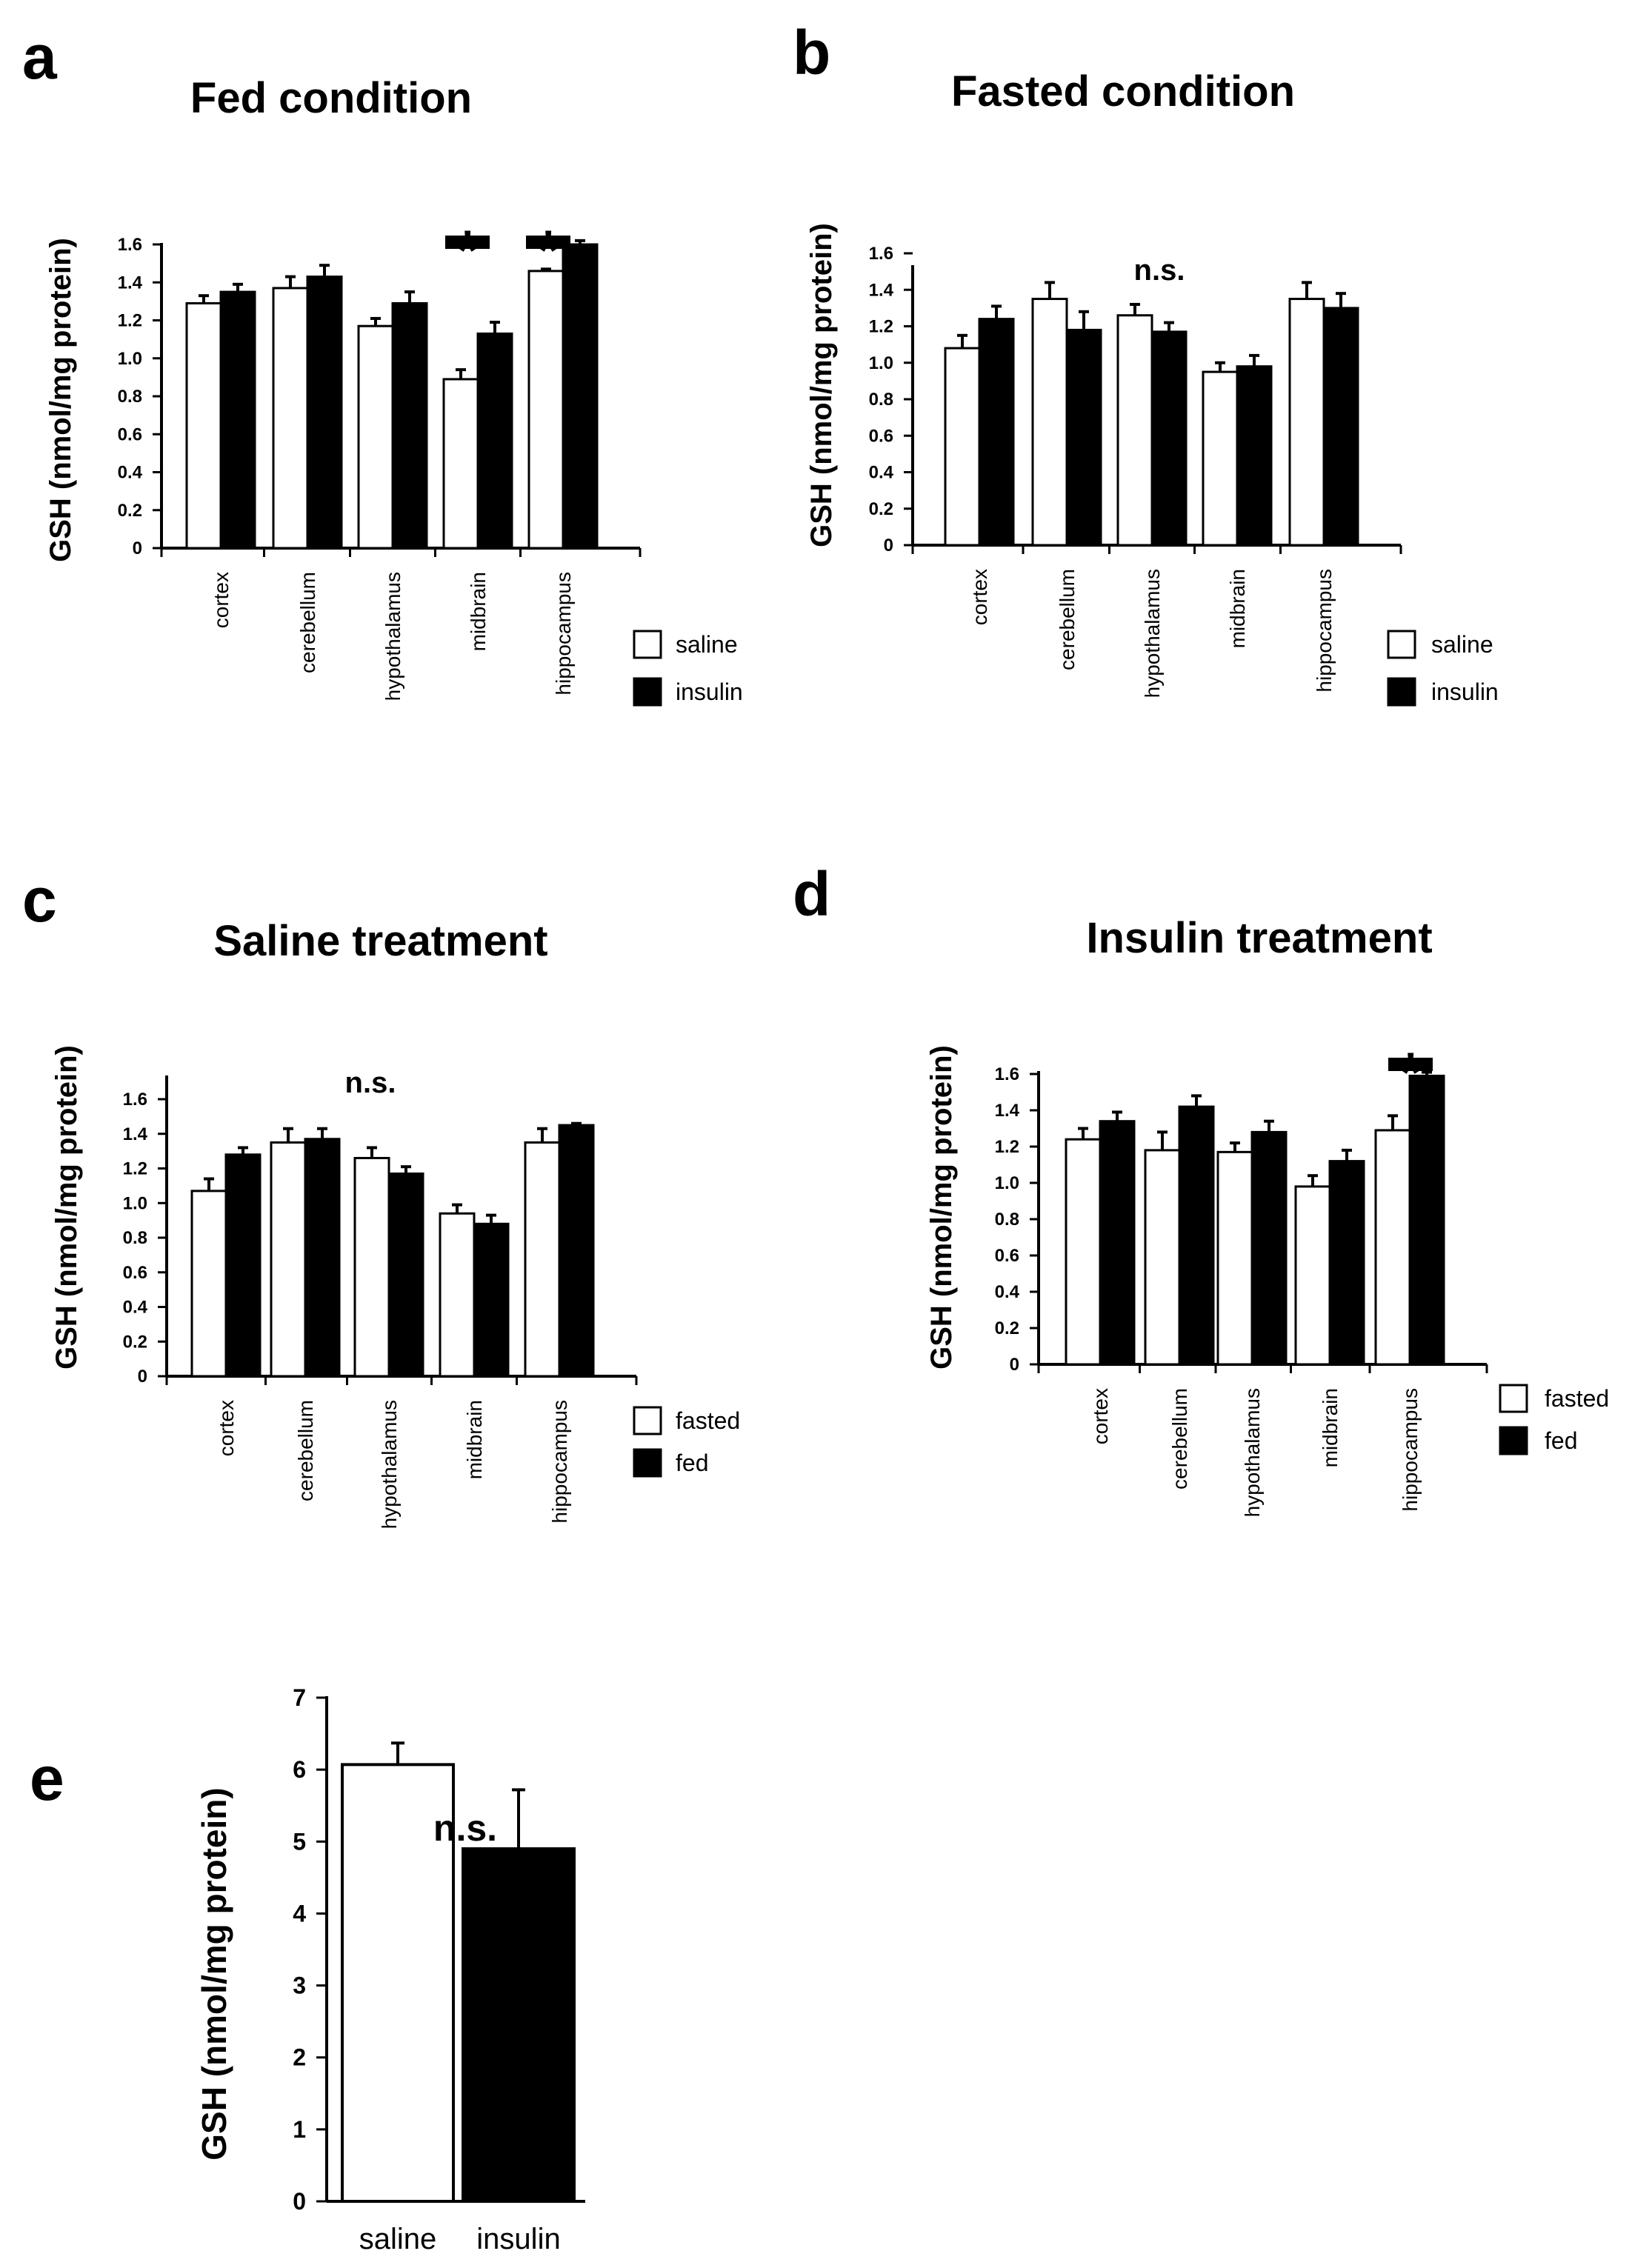  What do you see at coordinates (299, 2057) in the screenshot?
I see `y-tick-label: 2` at bounding box center [299, 2057].